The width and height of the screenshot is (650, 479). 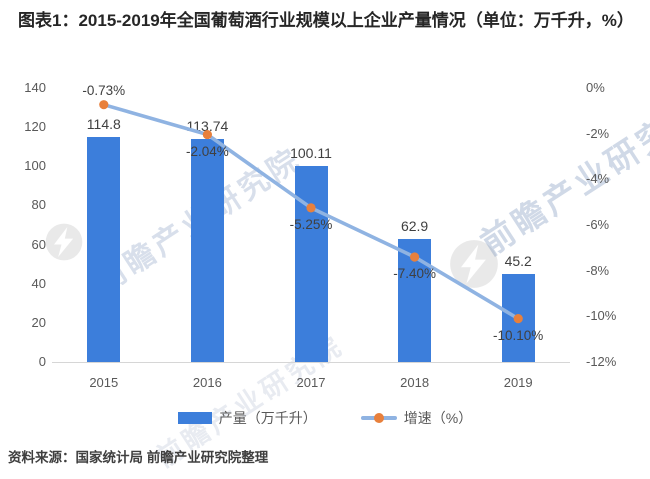 I want to click on growth-value-label: -2.04%, so click(x=207, y=151).